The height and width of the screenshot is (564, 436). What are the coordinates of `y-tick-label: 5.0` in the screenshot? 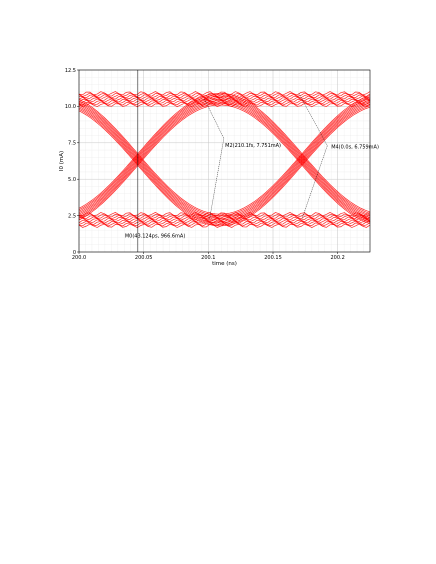 It's located at (72, 180).